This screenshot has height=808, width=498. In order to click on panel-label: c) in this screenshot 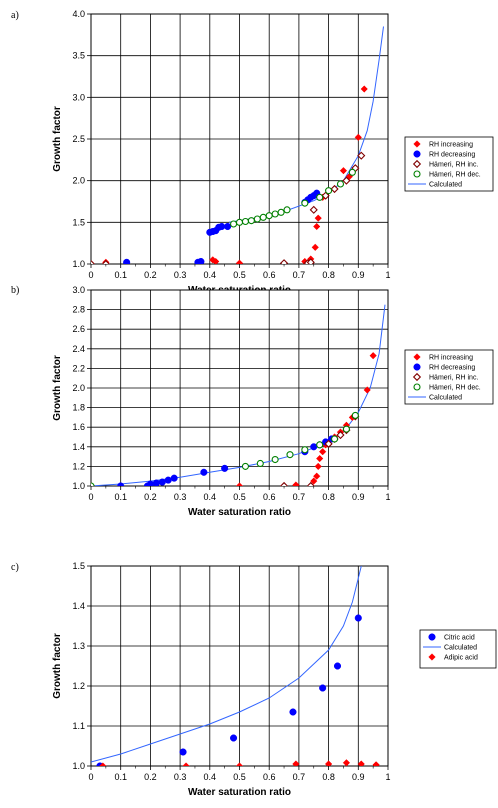, I will do `click(15, 567)`.